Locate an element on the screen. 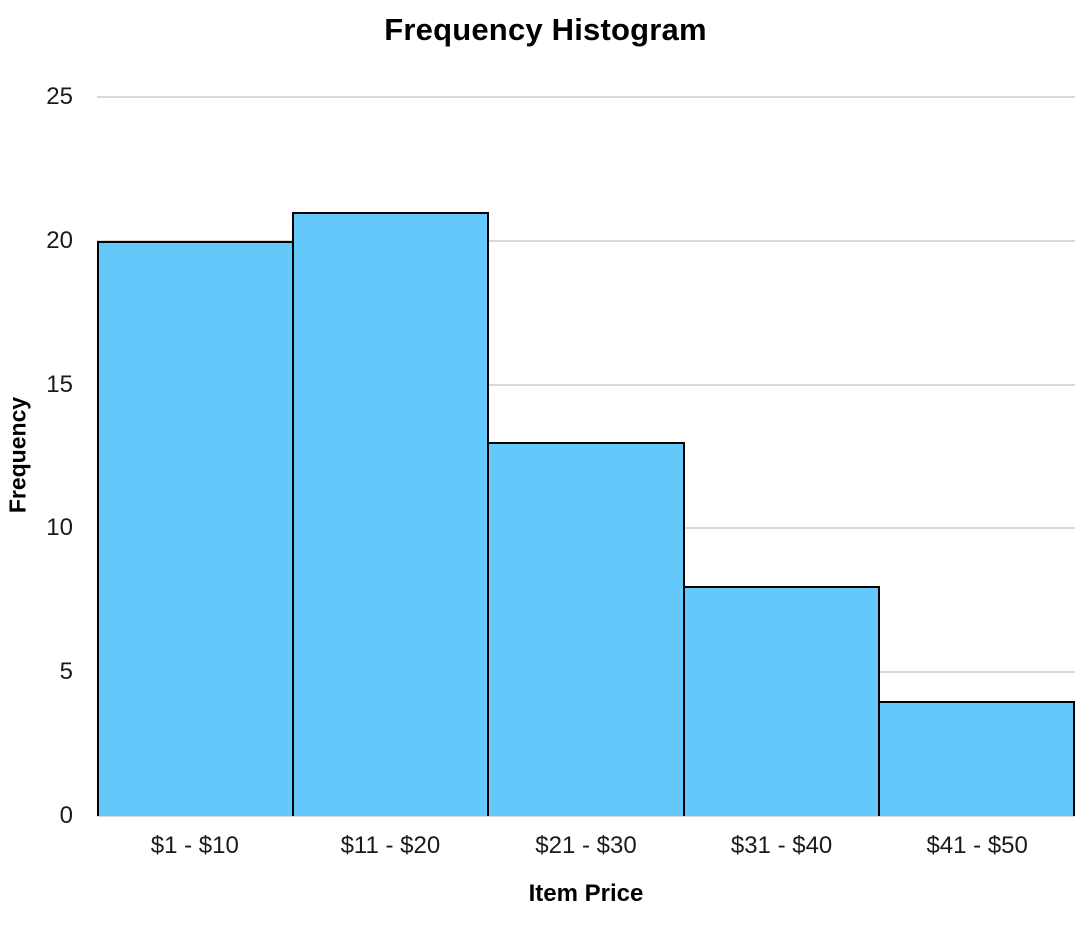  x-tick-label-4: $41 - $50 is located at coordinates (977, 845).